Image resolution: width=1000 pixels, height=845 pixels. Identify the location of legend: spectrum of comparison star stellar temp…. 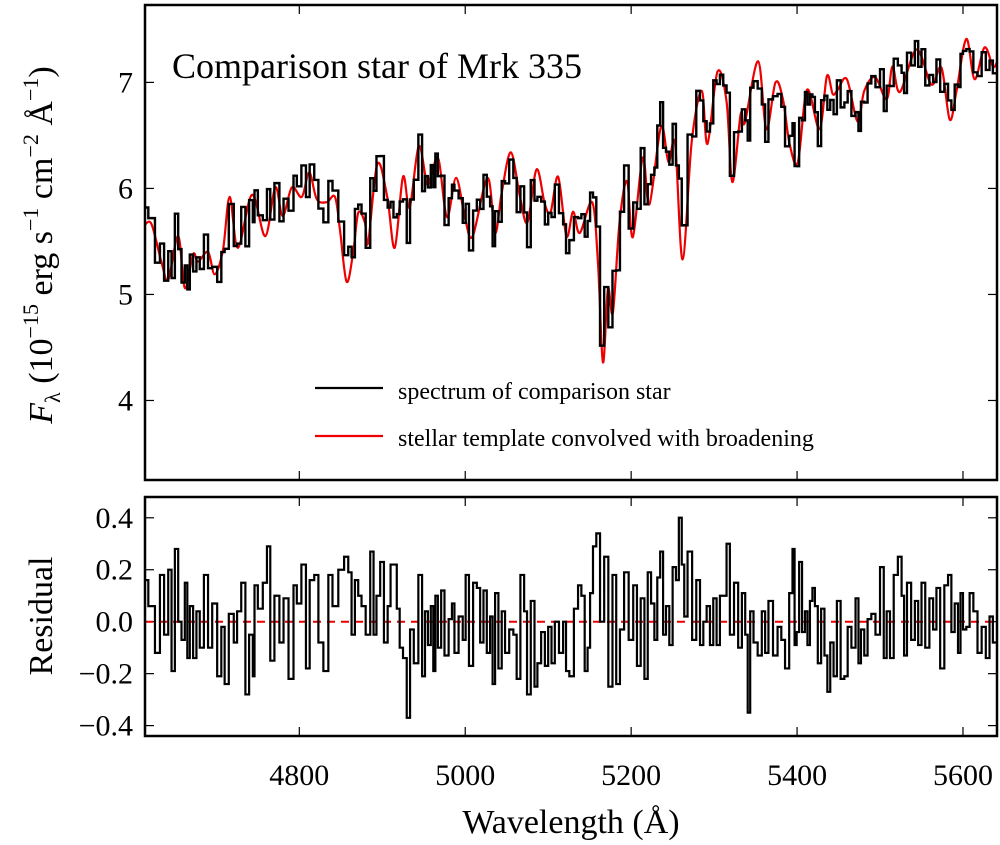
(564, 415).